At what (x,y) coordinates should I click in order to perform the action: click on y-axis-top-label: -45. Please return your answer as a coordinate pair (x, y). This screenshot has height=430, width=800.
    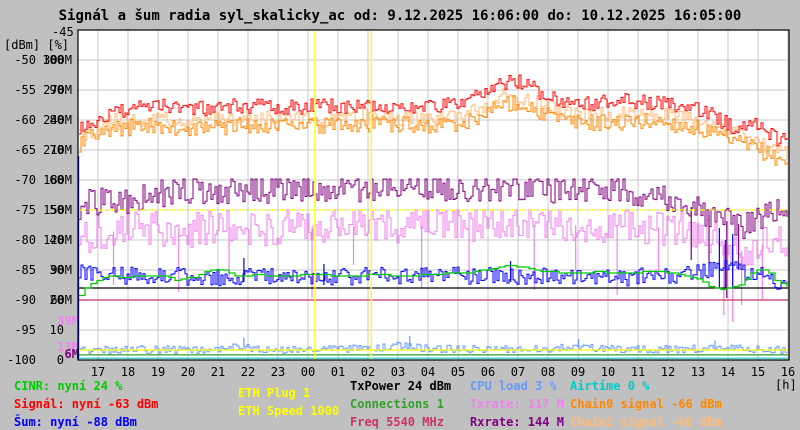
    Looking at the image, I should click on (63, 32).